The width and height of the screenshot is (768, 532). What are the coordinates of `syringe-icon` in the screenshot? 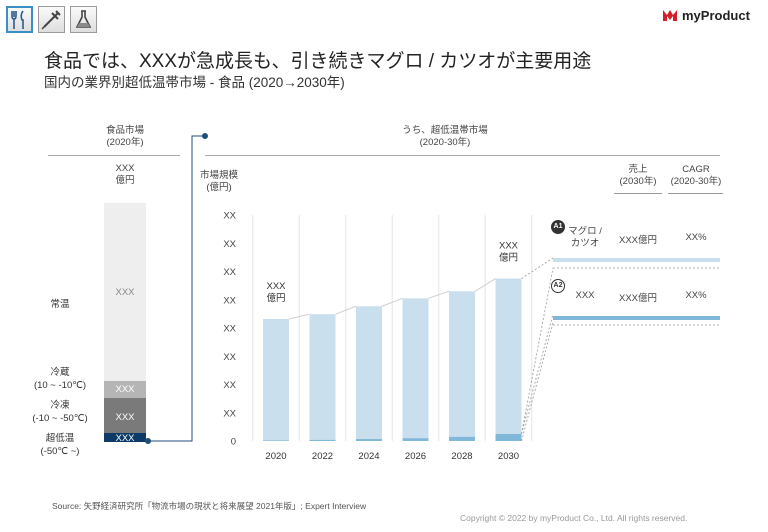 It's located at (51, 20).